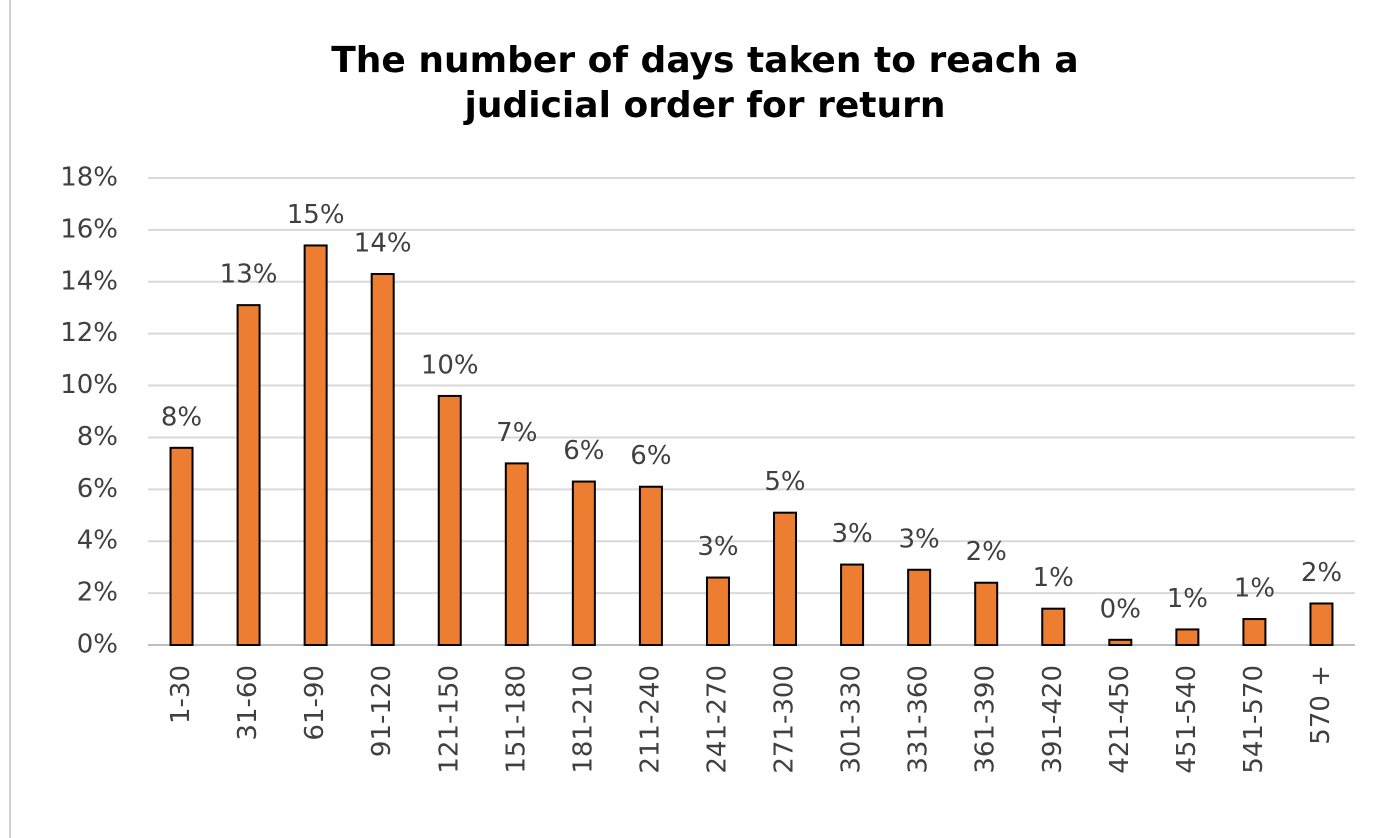 This screenshot has width=1379, height=838. Describe the element at coordinates (97, 541) in the screenshot. I see `y-tick-label: 4%` at that location.